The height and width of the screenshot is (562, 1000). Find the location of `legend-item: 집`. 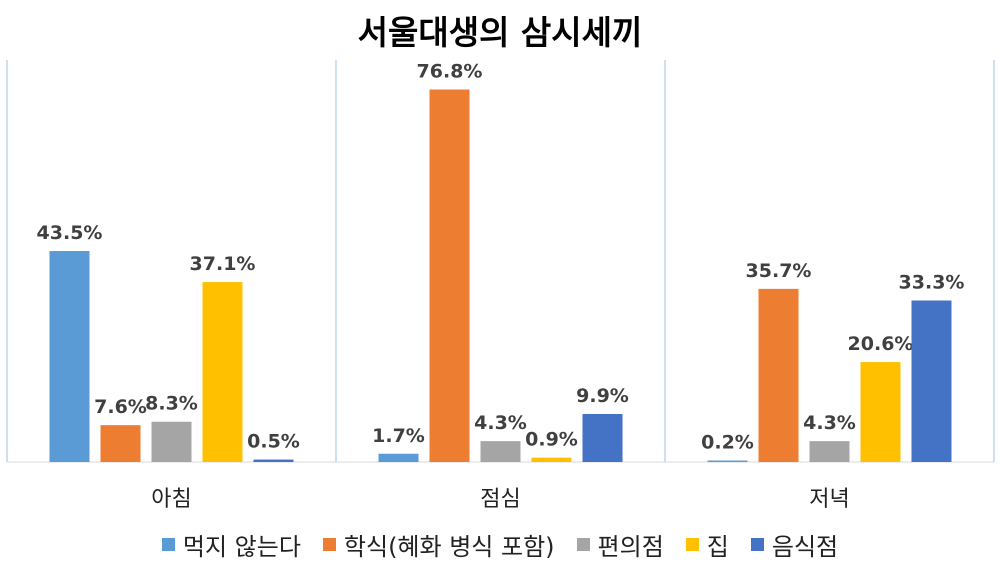

legend-item: 집 is located at coordinates (707, 544).